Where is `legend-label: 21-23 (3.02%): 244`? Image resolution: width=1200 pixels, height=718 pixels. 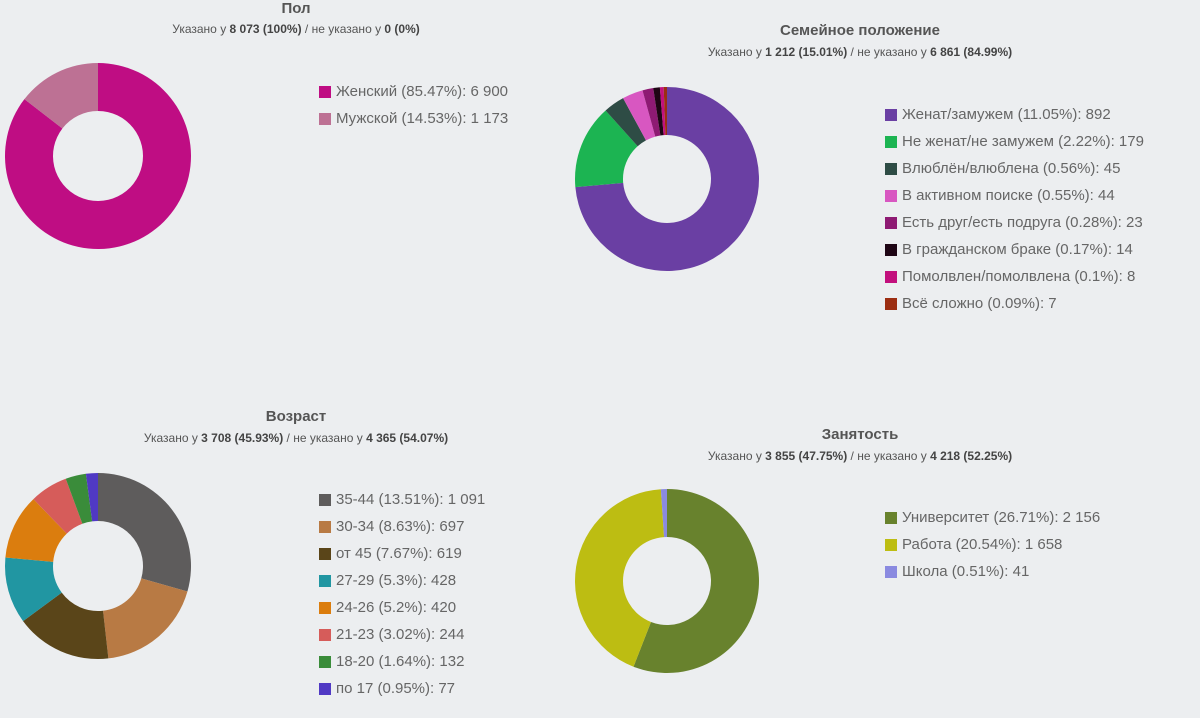 legend-label: 21-23 (3.02%): 244 is located at coordinates (400, 634).